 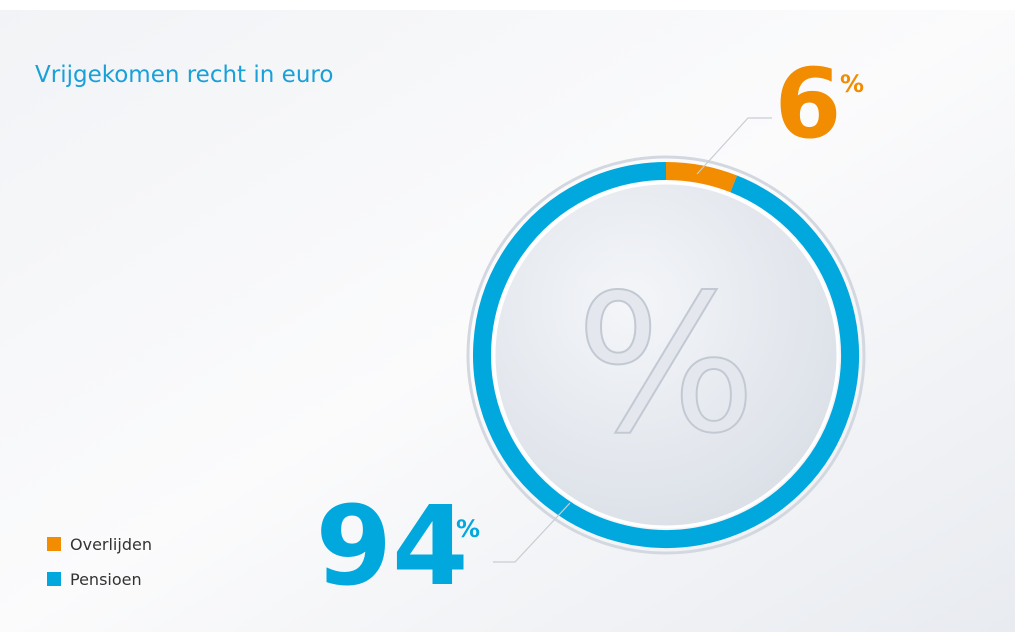 What do you see at coordinates (701, 177) in the screenshot?
I see `donut-segment` at bounding box center [701, 177].